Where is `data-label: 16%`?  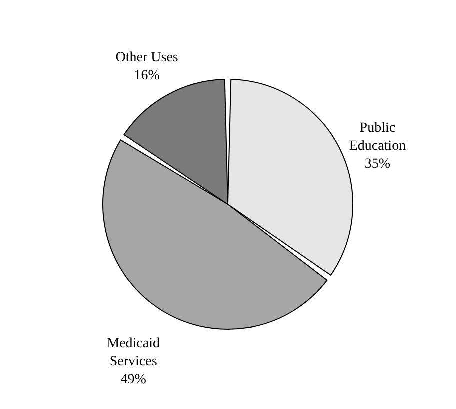
data-label: 16% is located at coordinates (147, 76).